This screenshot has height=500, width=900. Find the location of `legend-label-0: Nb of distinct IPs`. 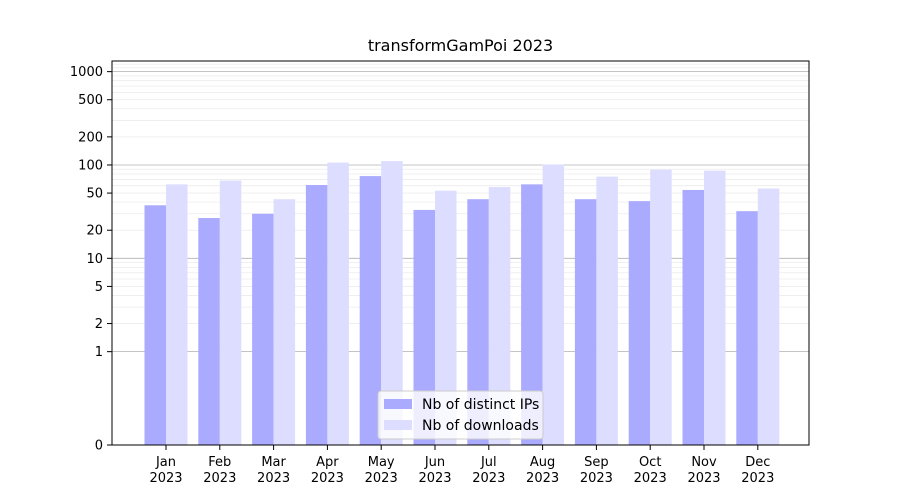

legend-label-0: Nb of distinct IPs is located at coordinates (480, 405).